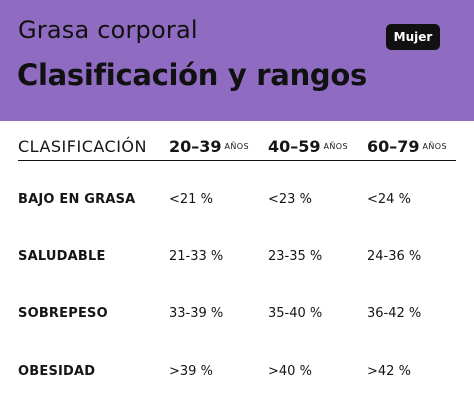 This screenshot has height=407, width=474. What do you see at coordinates (393, 146) in the screenshot?
I see `age-range: 60–79` at bounding box center [393, 146].